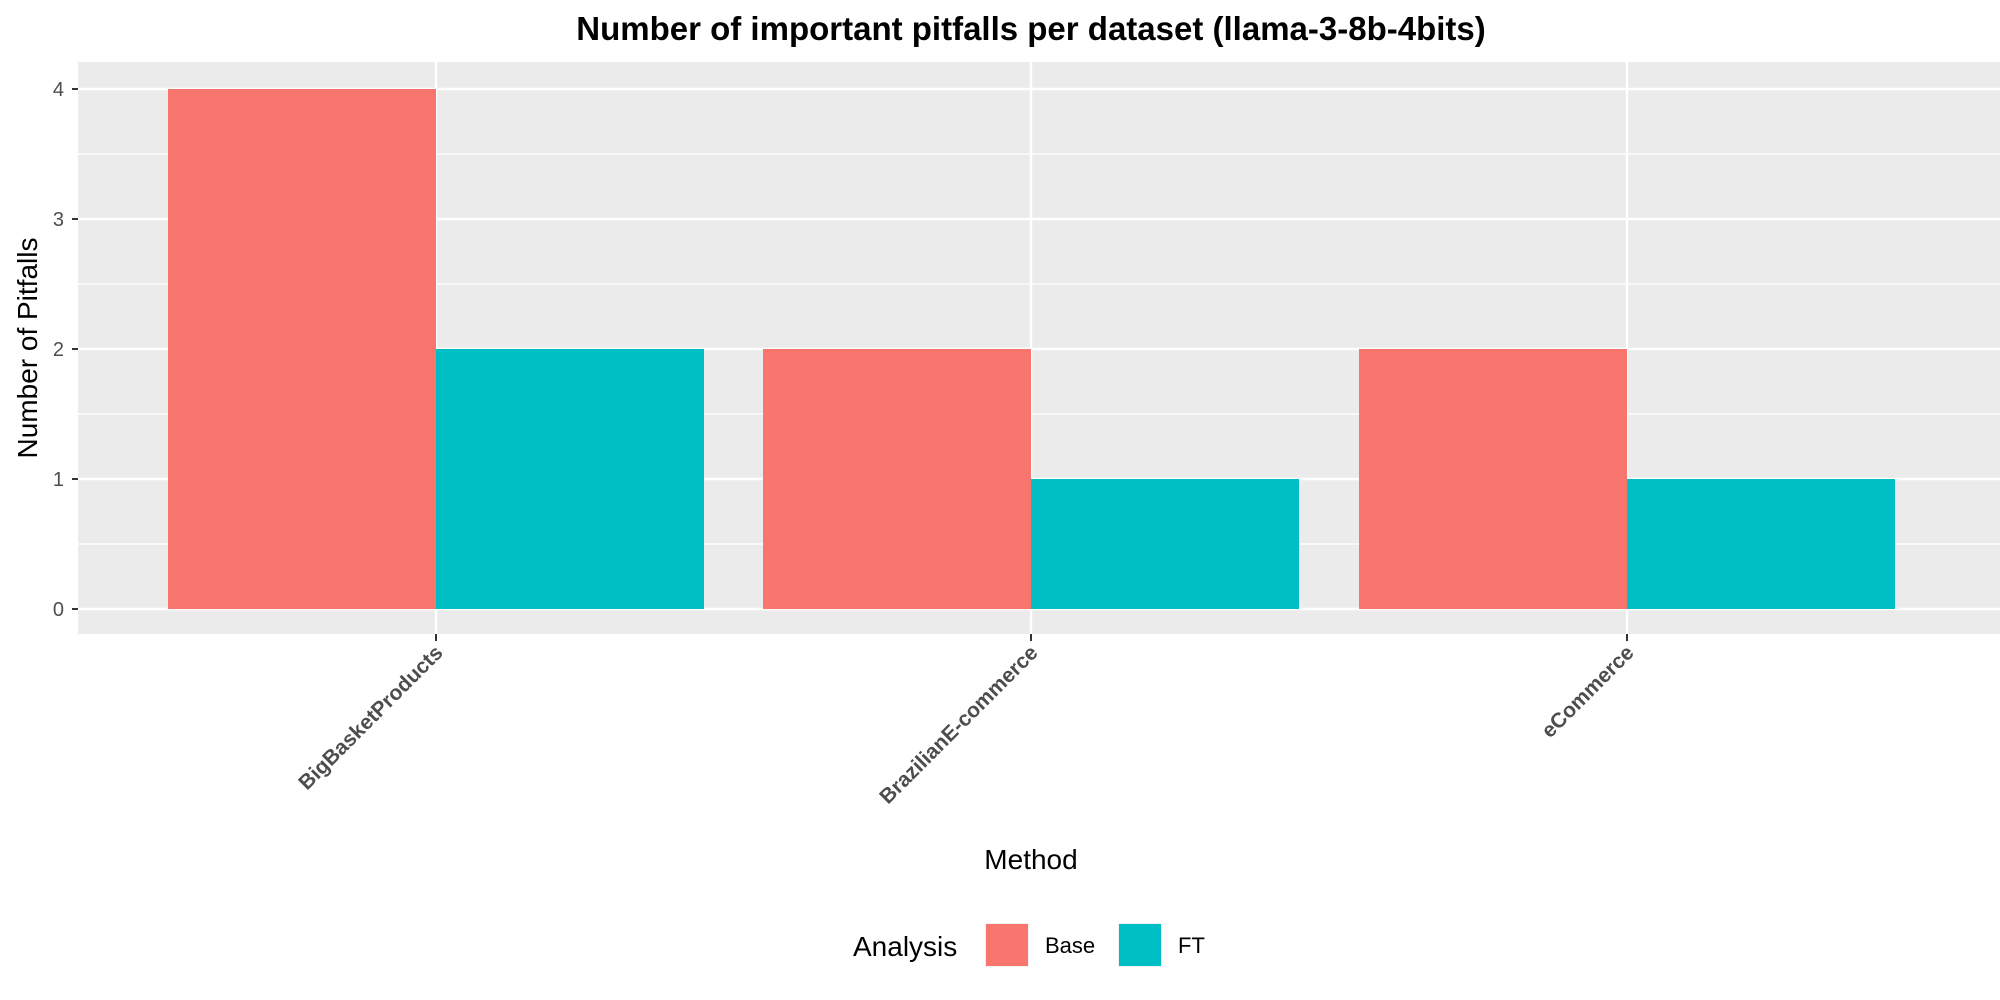 The image size is (2000, 1000). I want to click on y-tick-label: 0, so click(58, 610).